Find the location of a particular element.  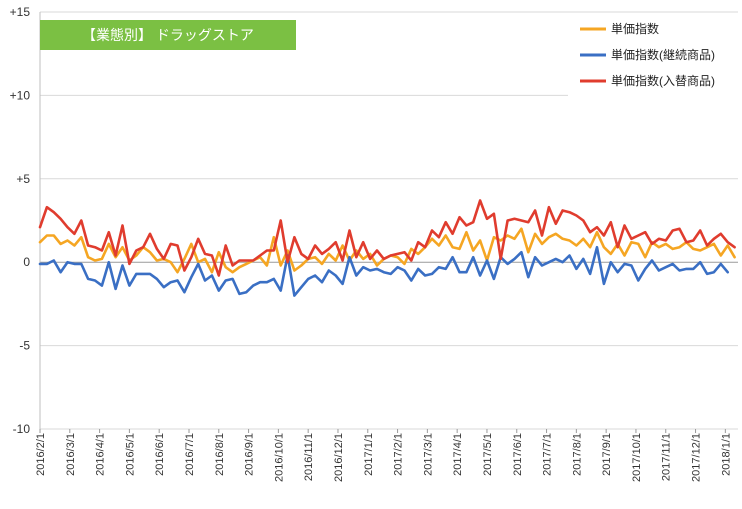

legend-label-continuing: 単価指数(継続商品) is located at coordinates (663, 54).